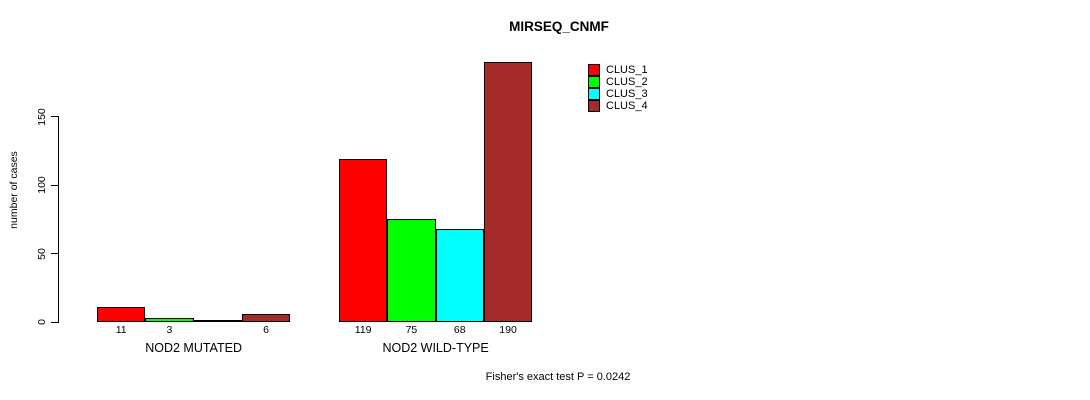 This screenshot has height=400, width=1090. I want to click on y-axis-label: number of cases, so click(14, 190).